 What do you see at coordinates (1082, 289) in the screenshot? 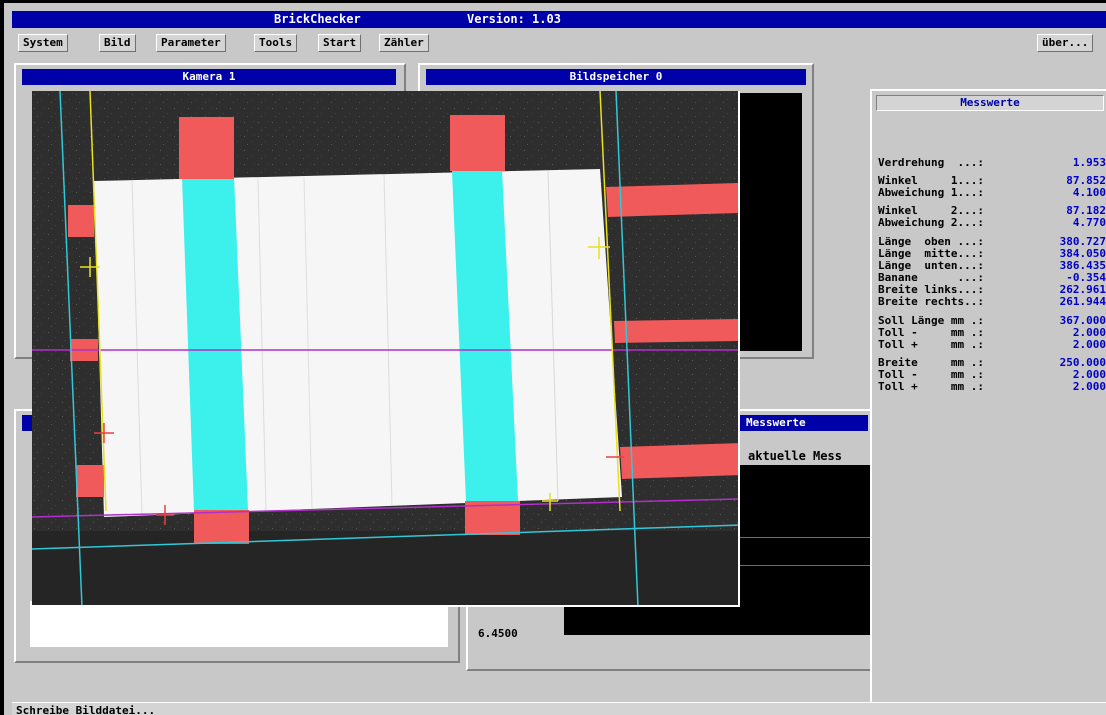
I see `messwert-value: 262.961` at bounding box center [1082, 289].